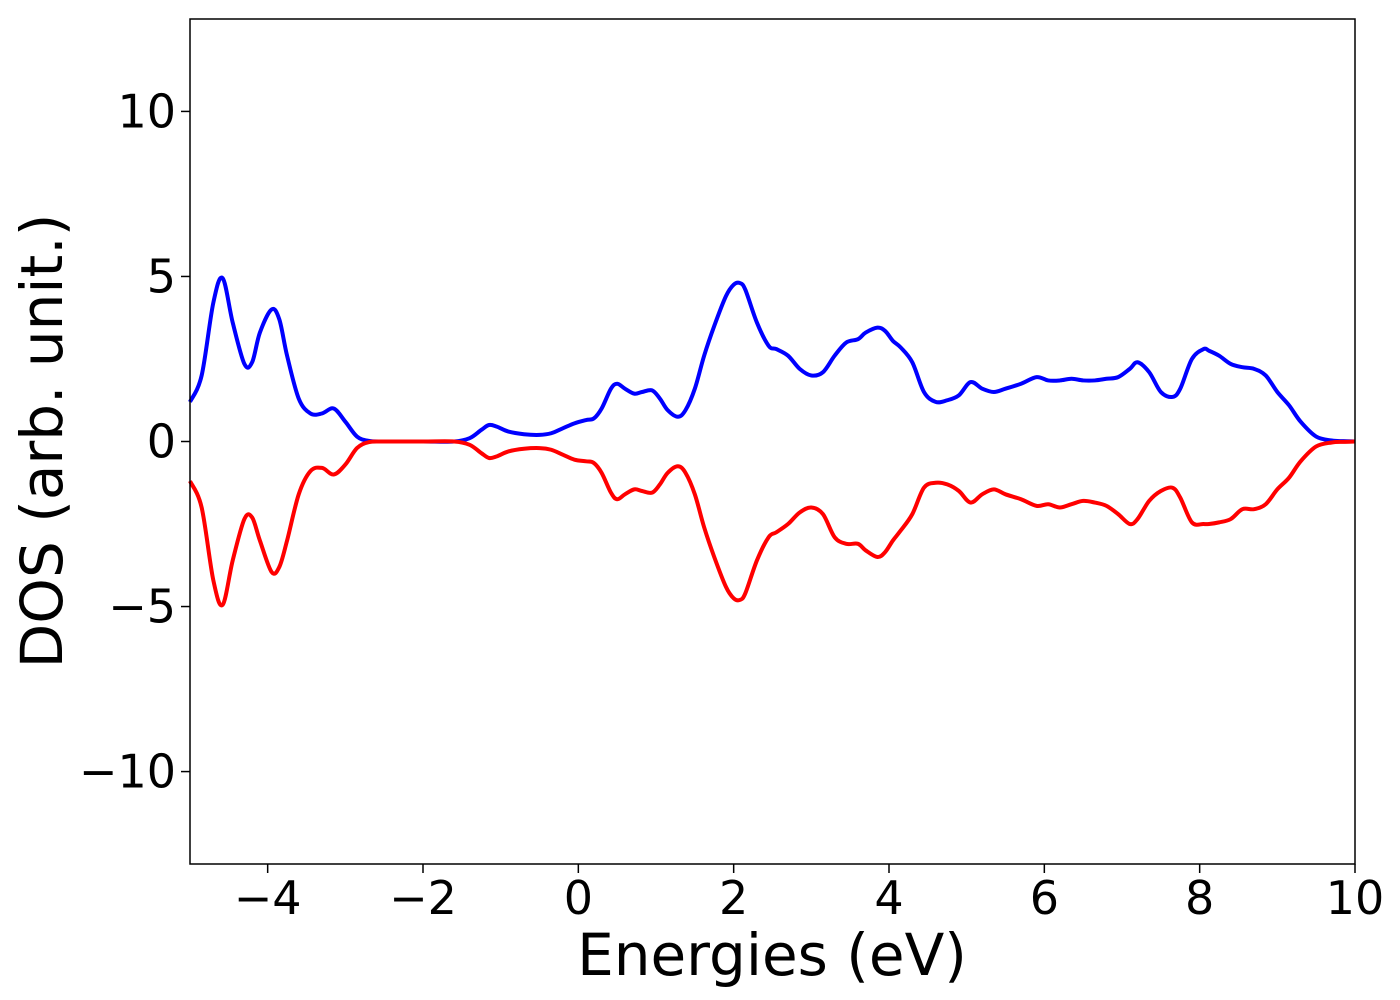 This screenshot has height=1000, width=1400. What do you see at coordinates (134, 441) in the screenshot?
I see `y-axis-ticks: −10 −5 0 5 10` at bounding box center [134, 441].